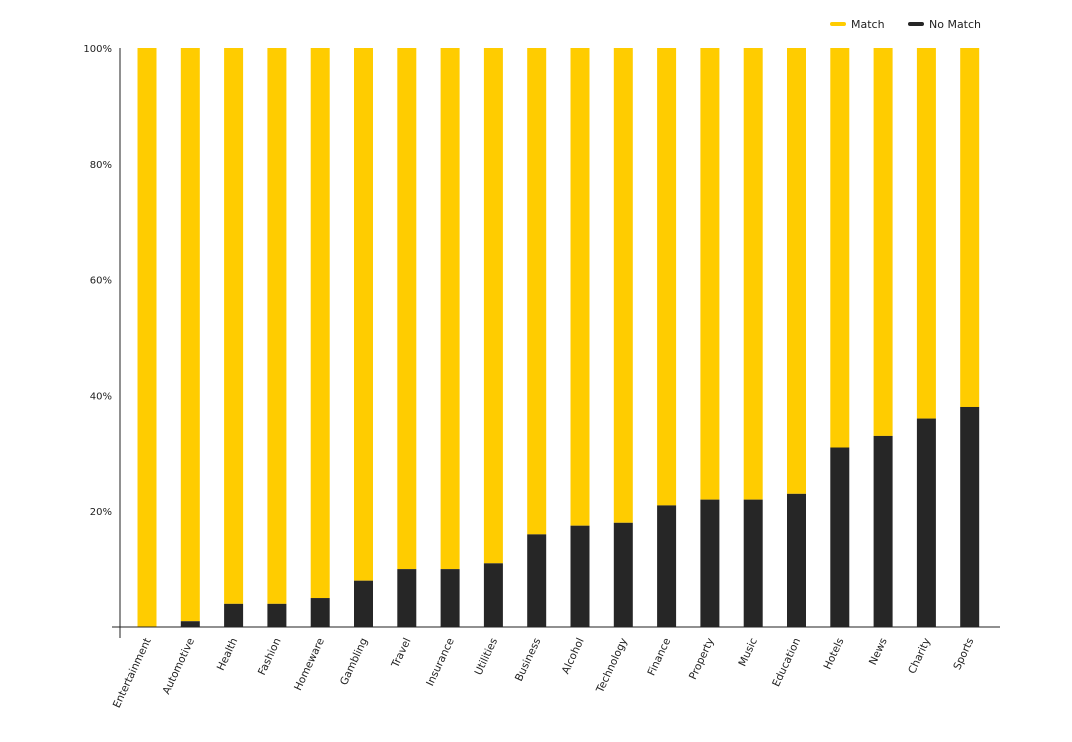  What do you see at coordinates (537, 291) in the screenshot?
I see `bar-match-business` at bounding box center [537, 291].